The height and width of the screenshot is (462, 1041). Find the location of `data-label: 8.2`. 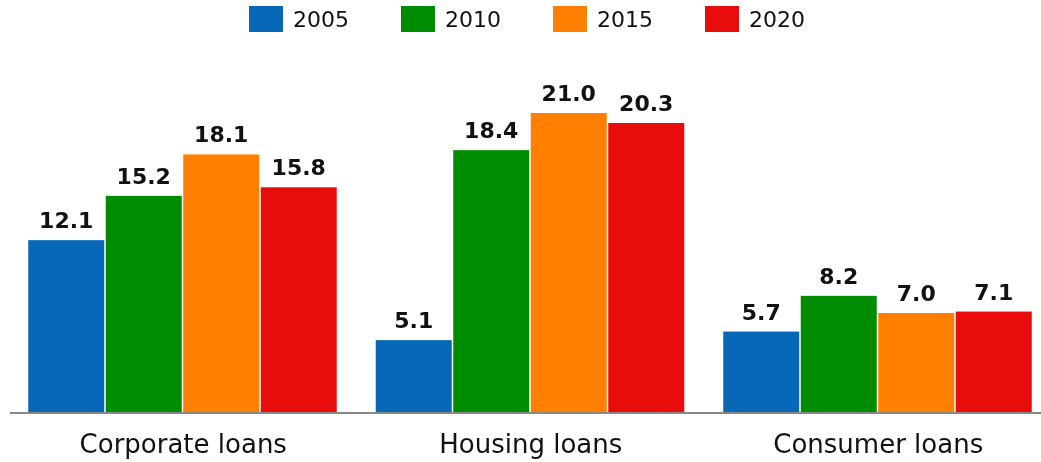

data-label: 8.2 is located at coordinates (839, 276).